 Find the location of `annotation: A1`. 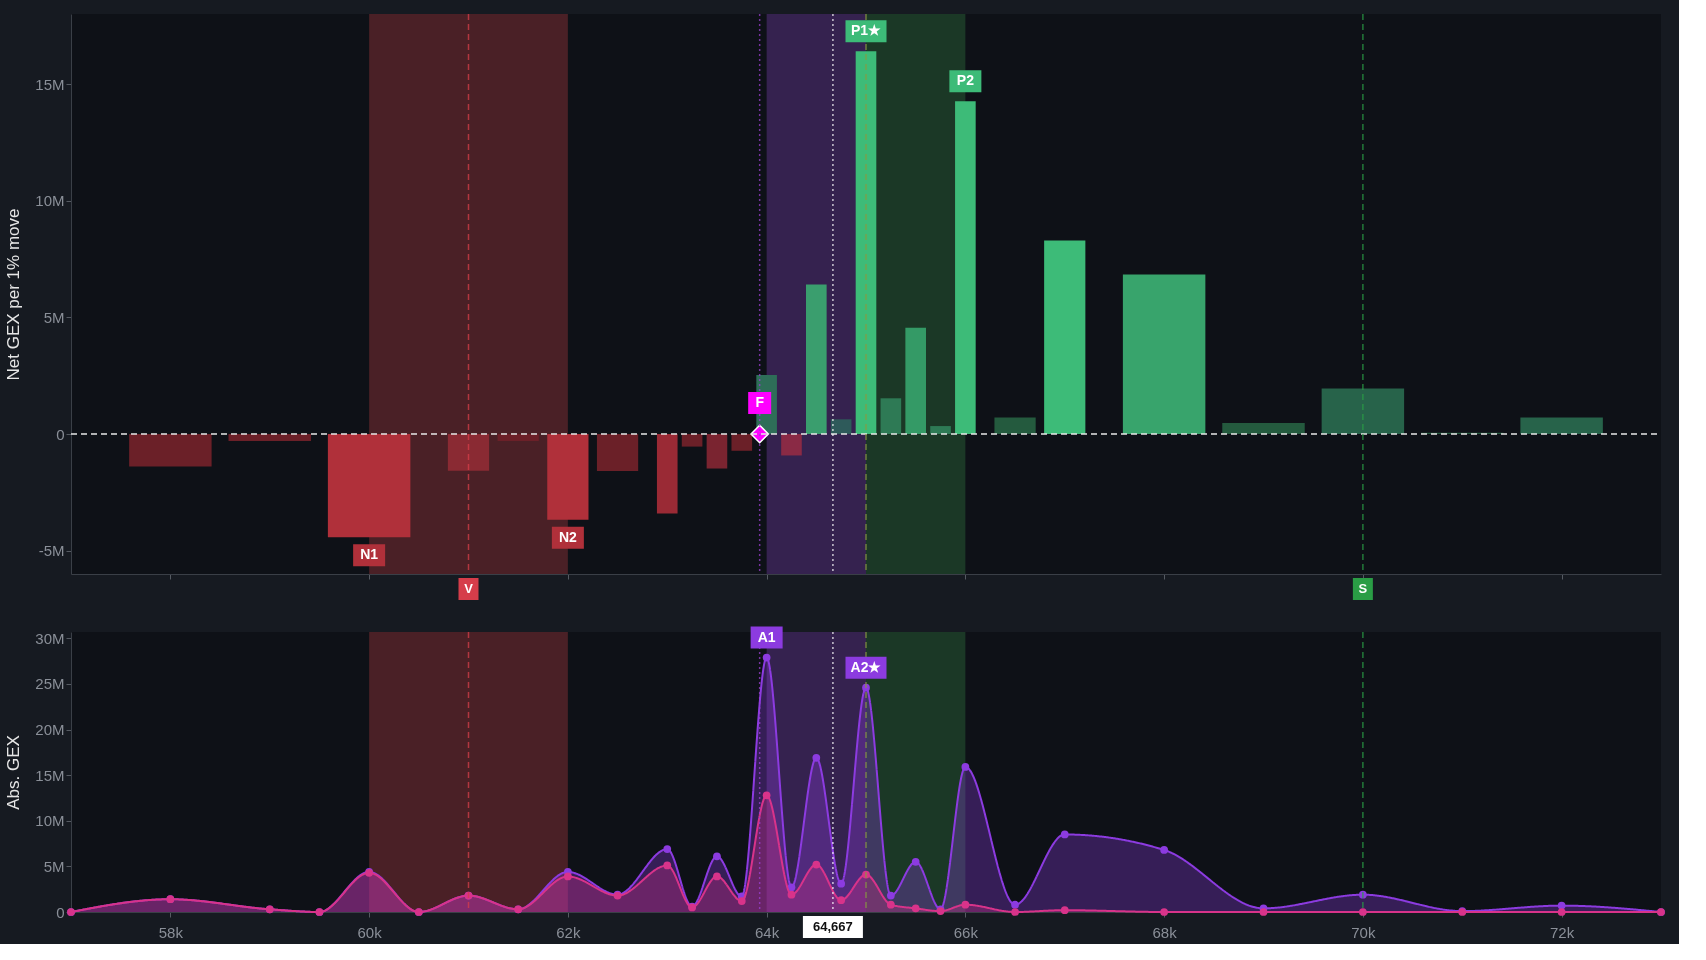

annotation: A1 is located at coordinates (766, 636).